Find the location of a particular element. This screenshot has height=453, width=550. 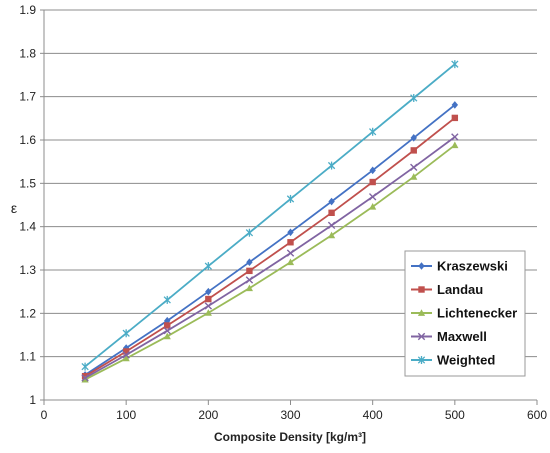

legend-item-lichtenecker: Lichtenecker is located at coordinates (464, 313).